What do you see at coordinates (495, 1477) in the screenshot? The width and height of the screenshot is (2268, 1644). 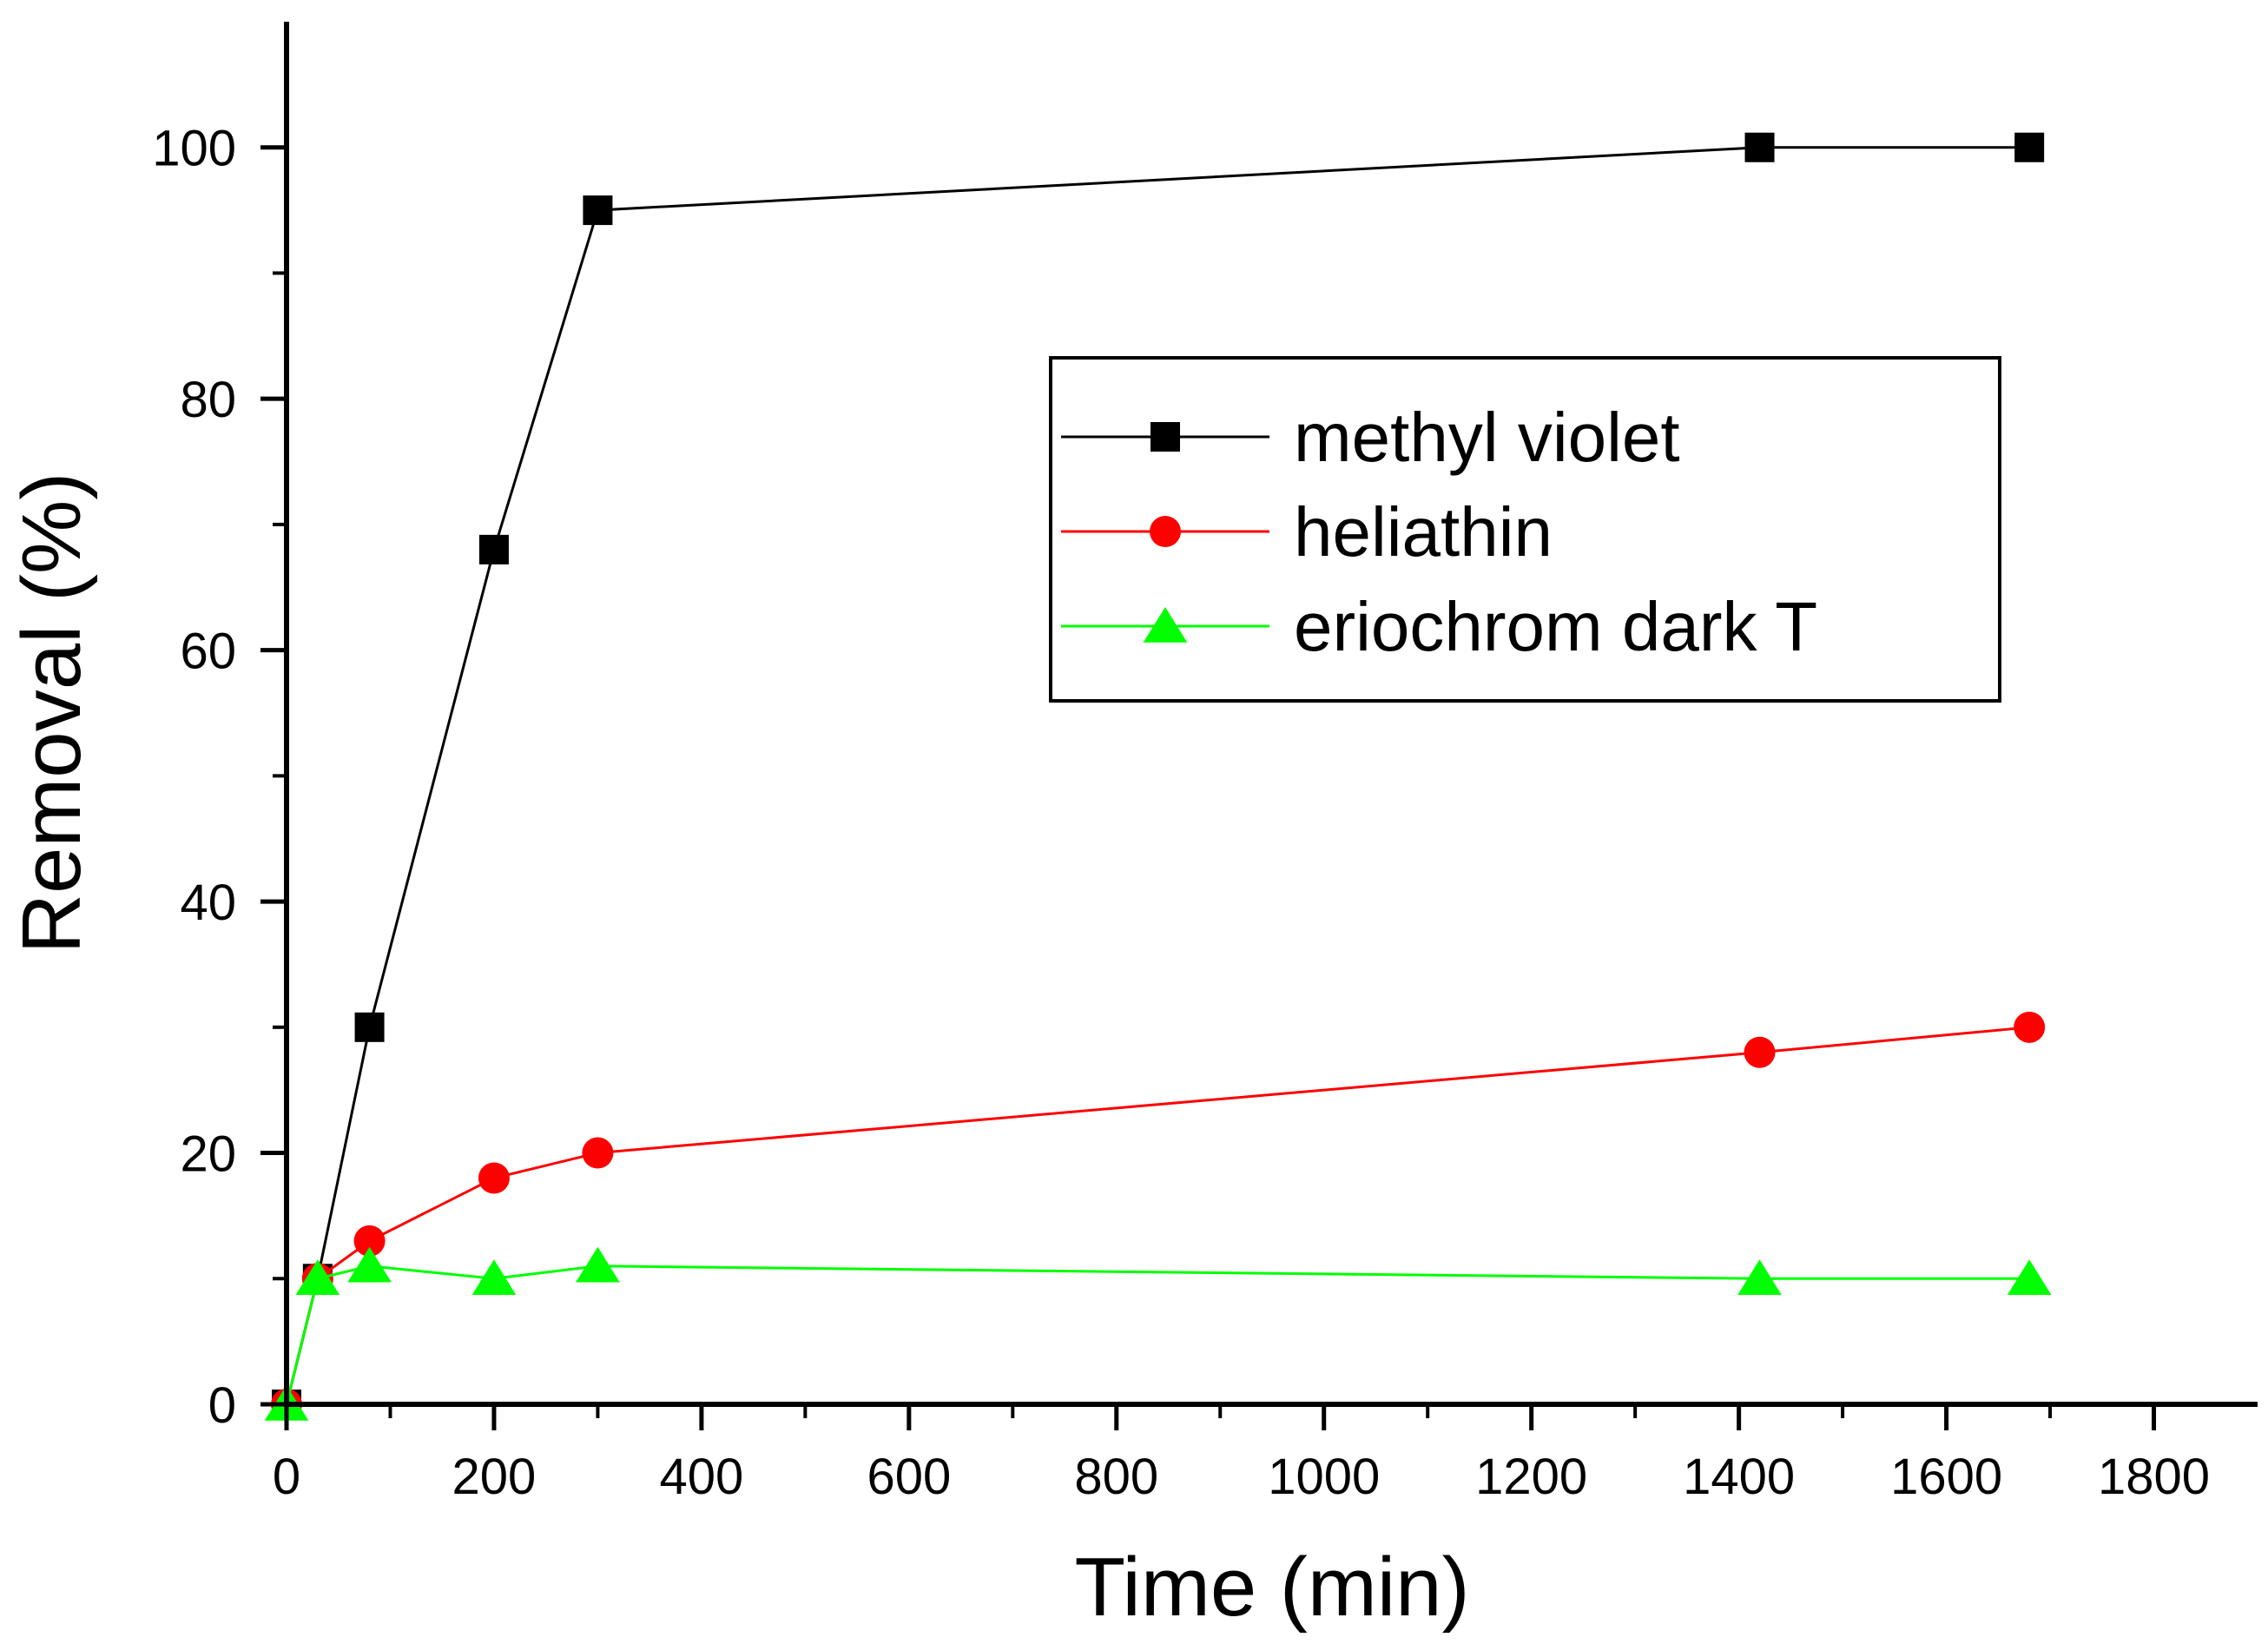 I see `x-tick-label: 200` at bounding box center [495, 1477].